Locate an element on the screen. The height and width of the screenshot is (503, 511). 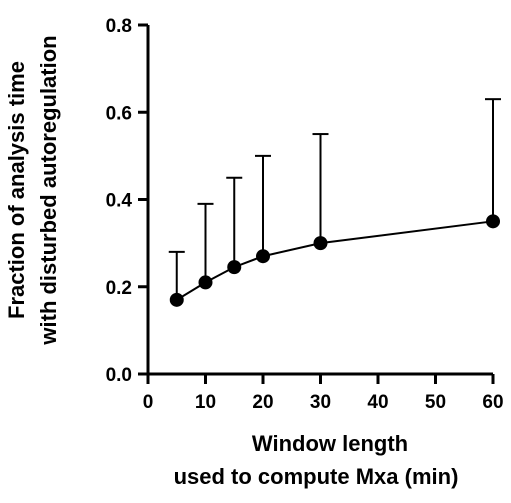
y-tick-label: 0.2 is located at coordinates (119, 288).